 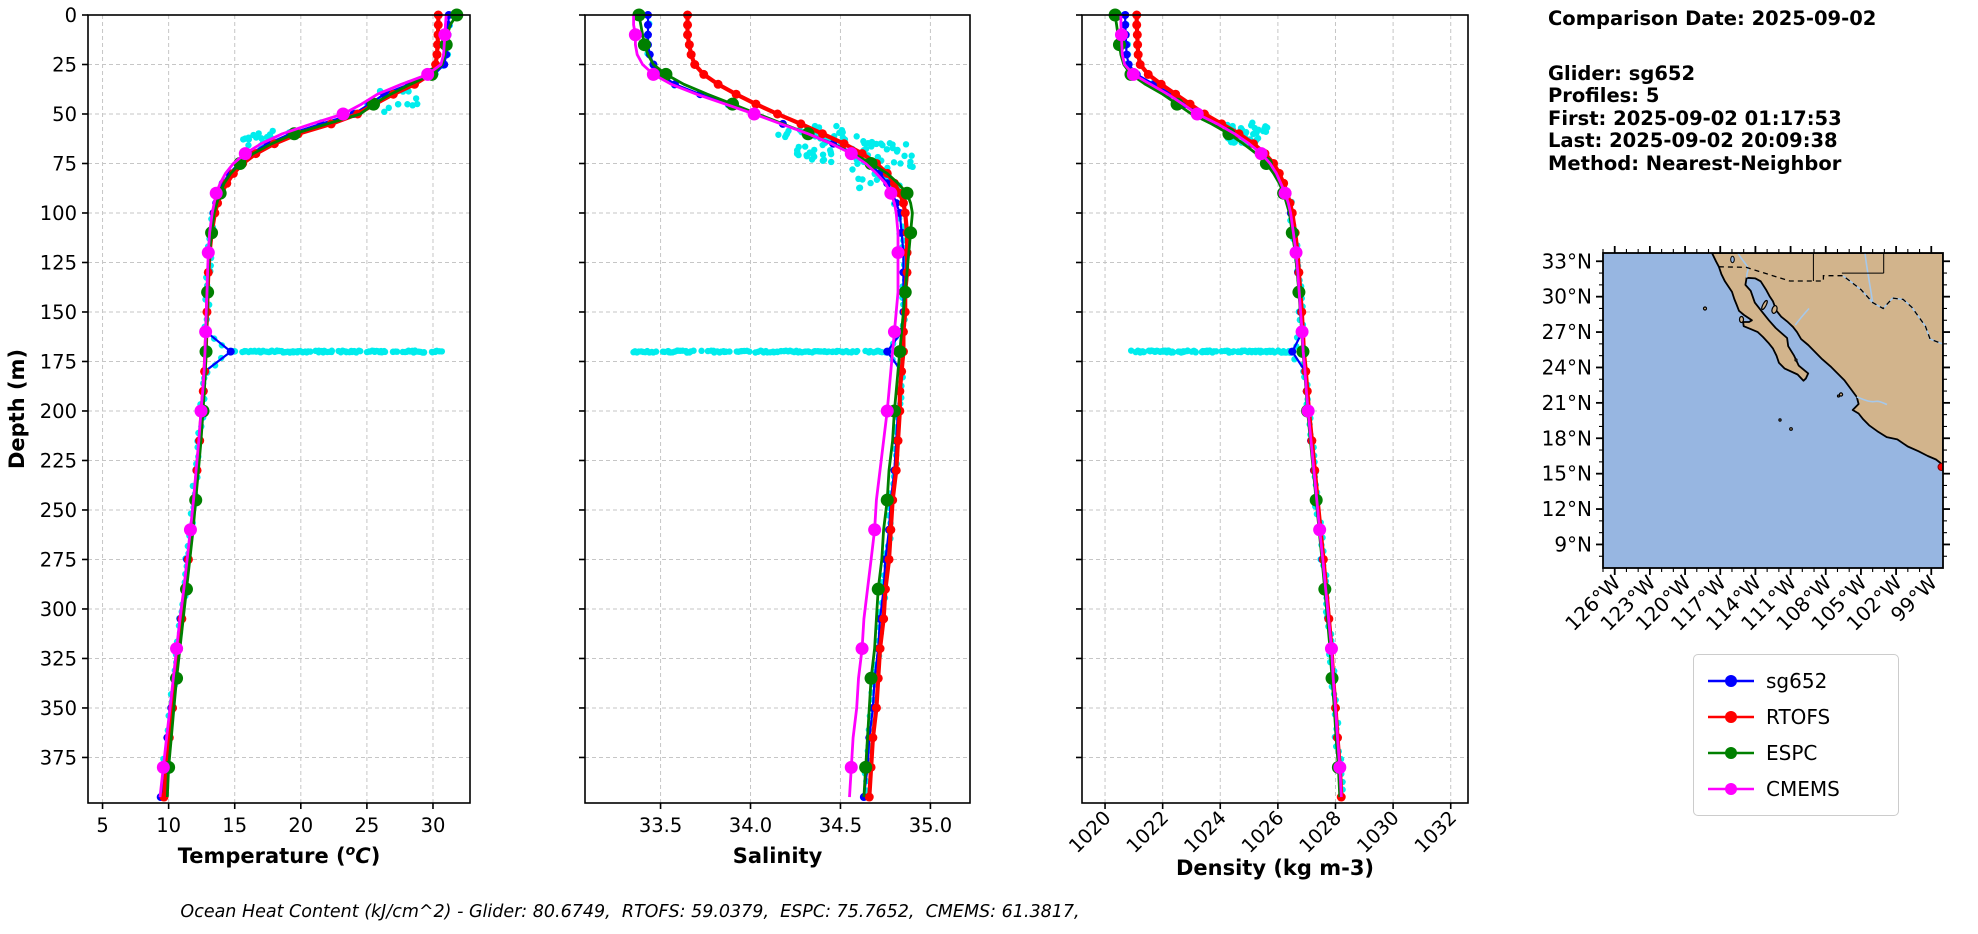 I want to click on us-mexico-border-dashed, so click(x=1830, y=305).